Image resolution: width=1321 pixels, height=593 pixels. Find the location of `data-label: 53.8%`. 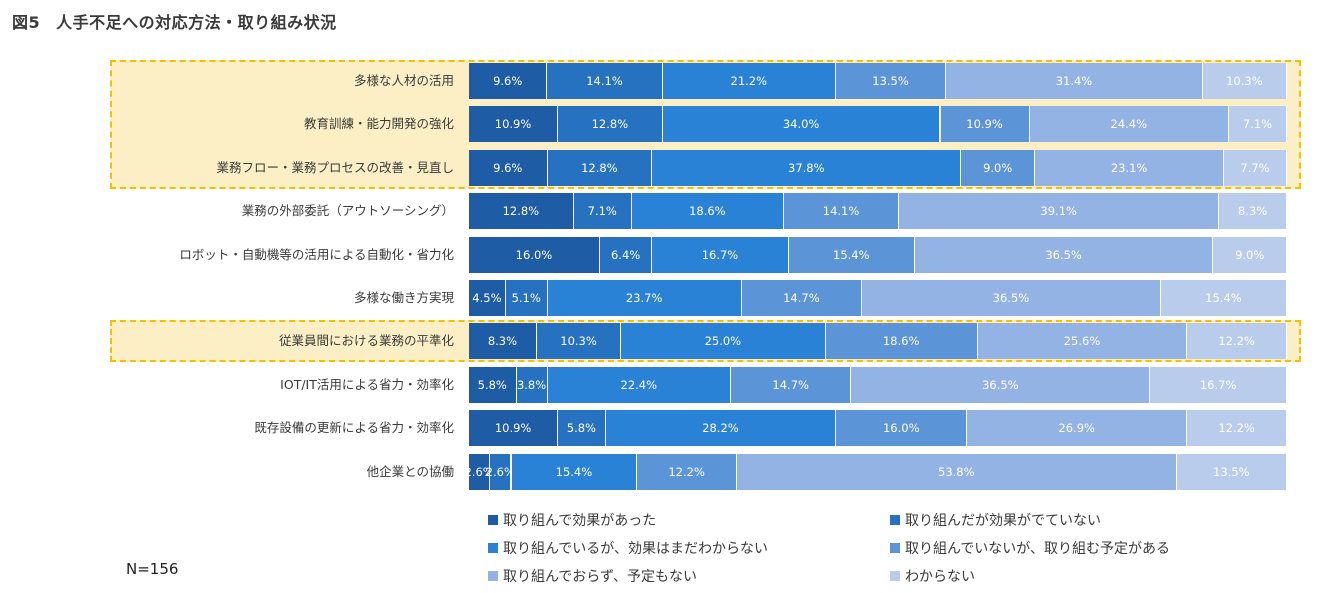

data-label: 53.8% is located at coordinates (956, 471).